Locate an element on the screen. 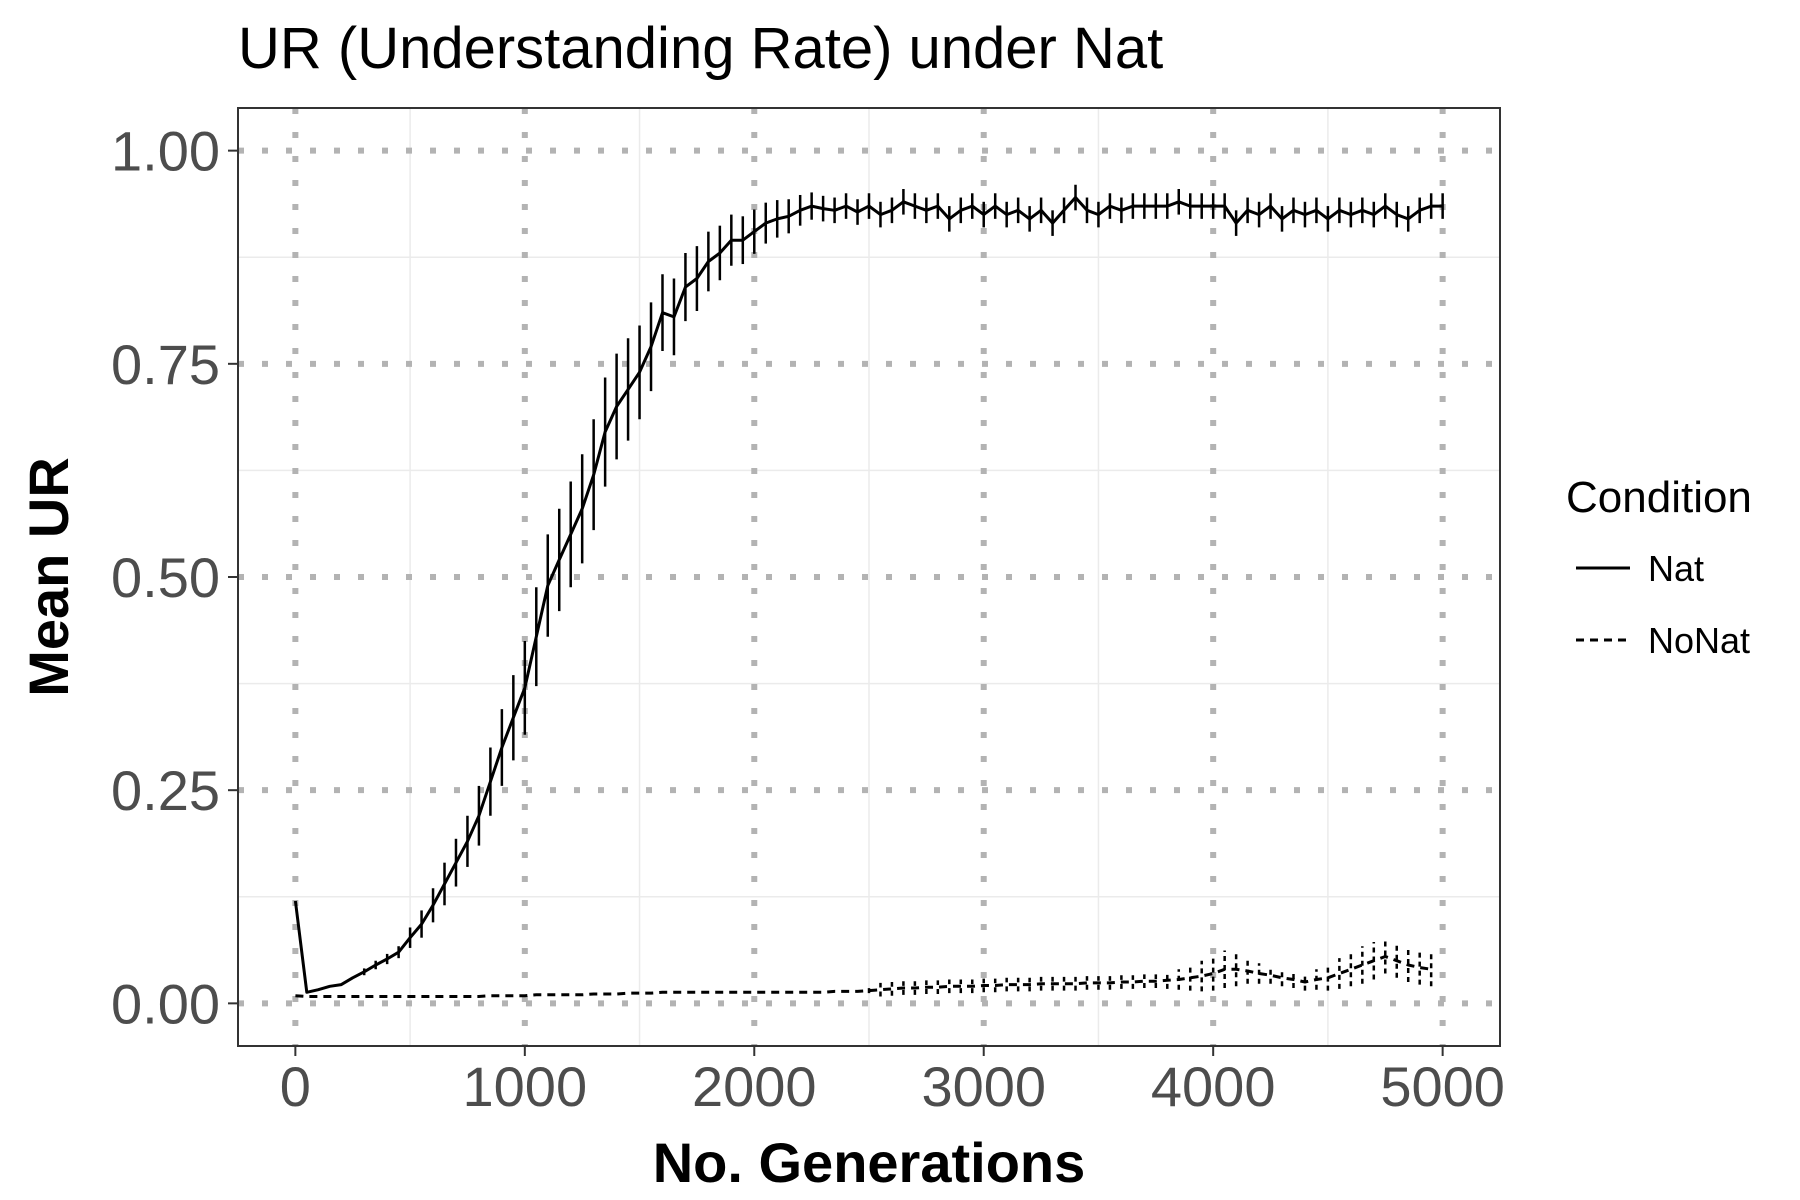  y-tick-label: 0.75 is located at coordinates (165, 364).